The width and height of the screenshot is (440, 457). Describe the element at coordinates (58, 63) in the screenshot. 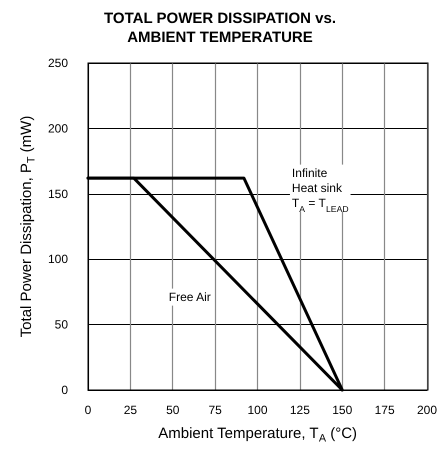

I see `y-tick-label: 250` at that location.